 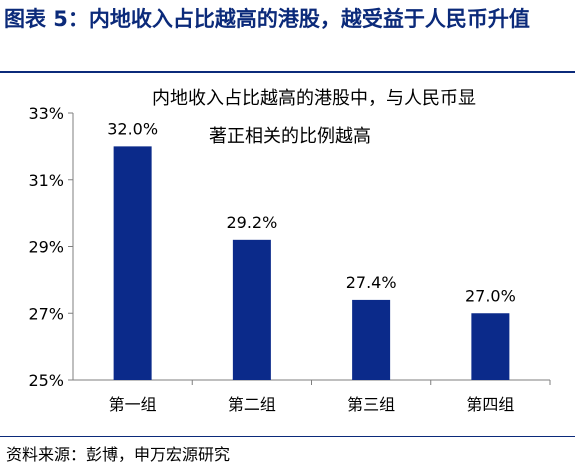 What do you see at coordinates (252, 404) in the screenshot?
I see `x-category-label: 第二组` at bounding box center [252, 404].